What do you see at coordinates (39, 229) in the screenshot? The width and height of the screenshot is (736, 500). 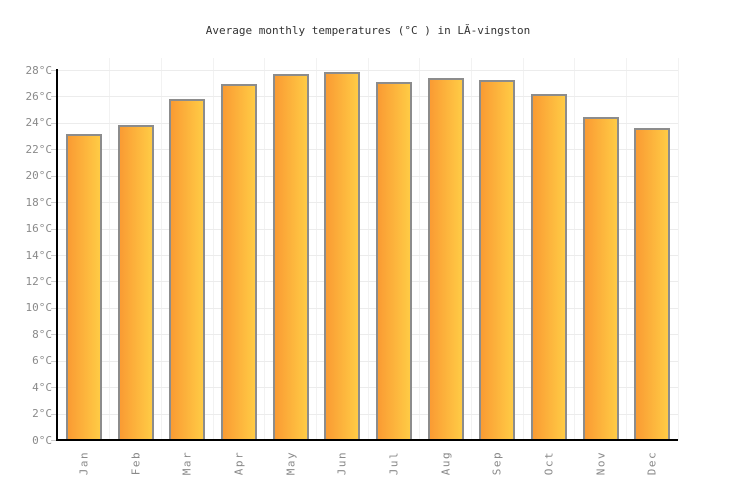 I see `y-axis-label: 16°C` at bounding box center [39, 229].